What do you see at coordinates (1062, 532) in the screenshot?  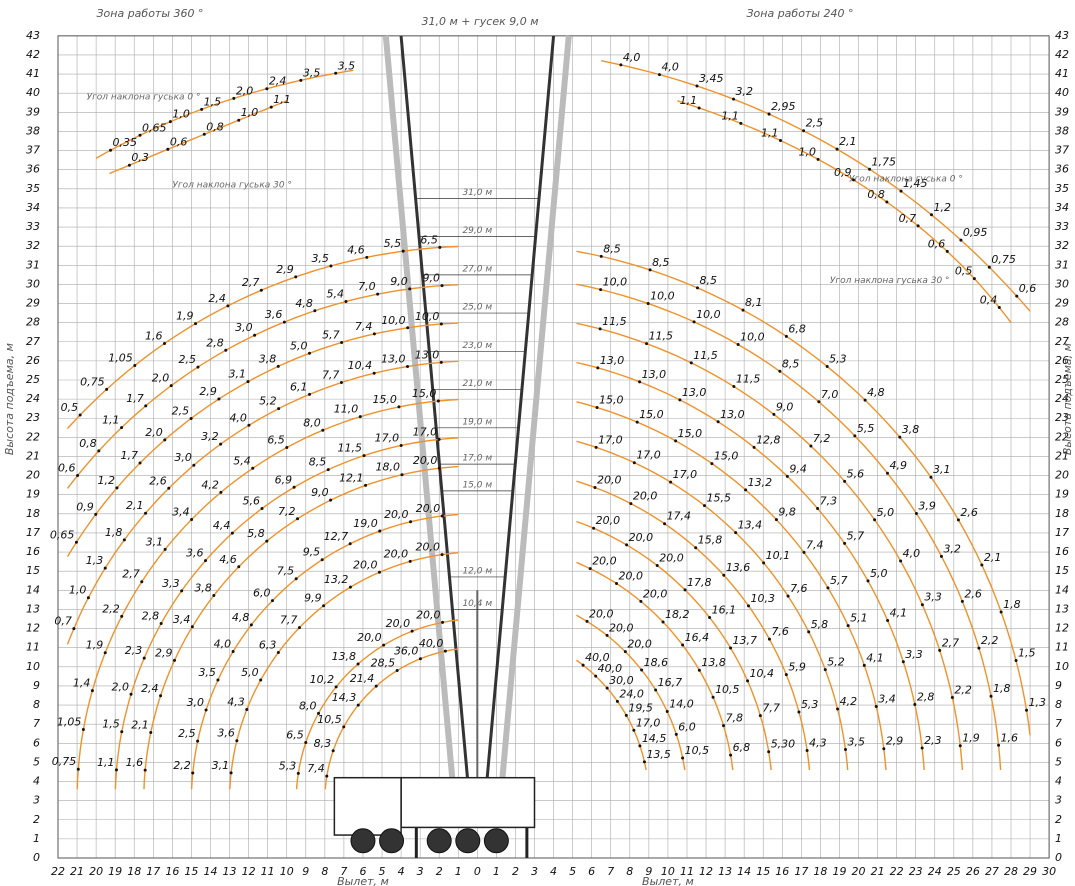 I see `y-tick-label: 17` at bounding box center [1062, 532].